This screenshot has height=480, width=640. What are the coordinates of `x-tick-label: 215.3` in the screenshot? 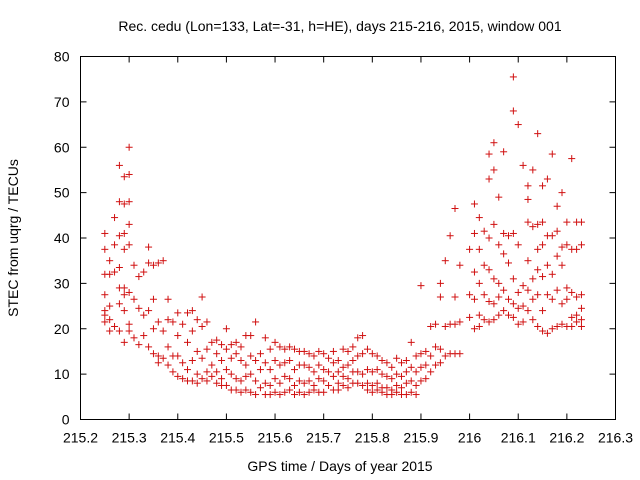 It's located at (129, 438).